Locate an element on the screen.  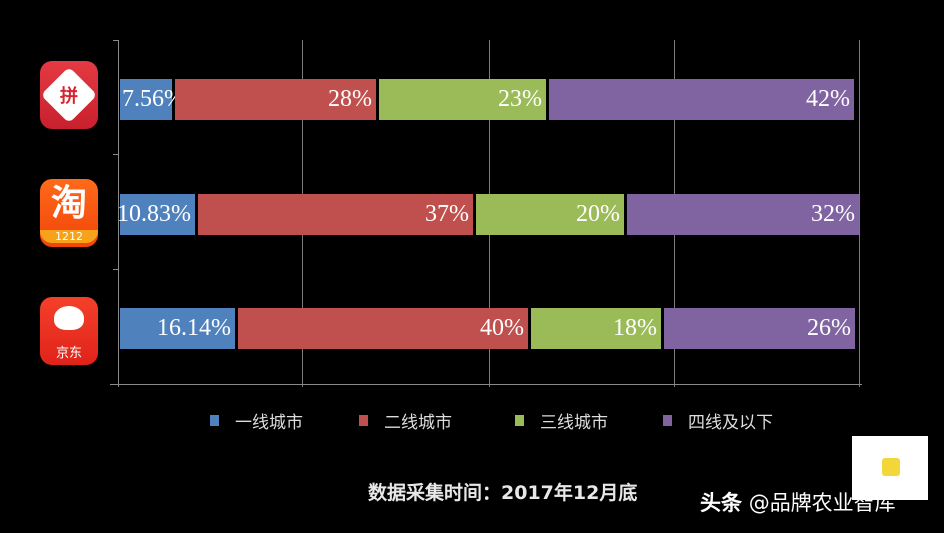
bar-segment-tier3: 20% is located at coordinates (550, 214).